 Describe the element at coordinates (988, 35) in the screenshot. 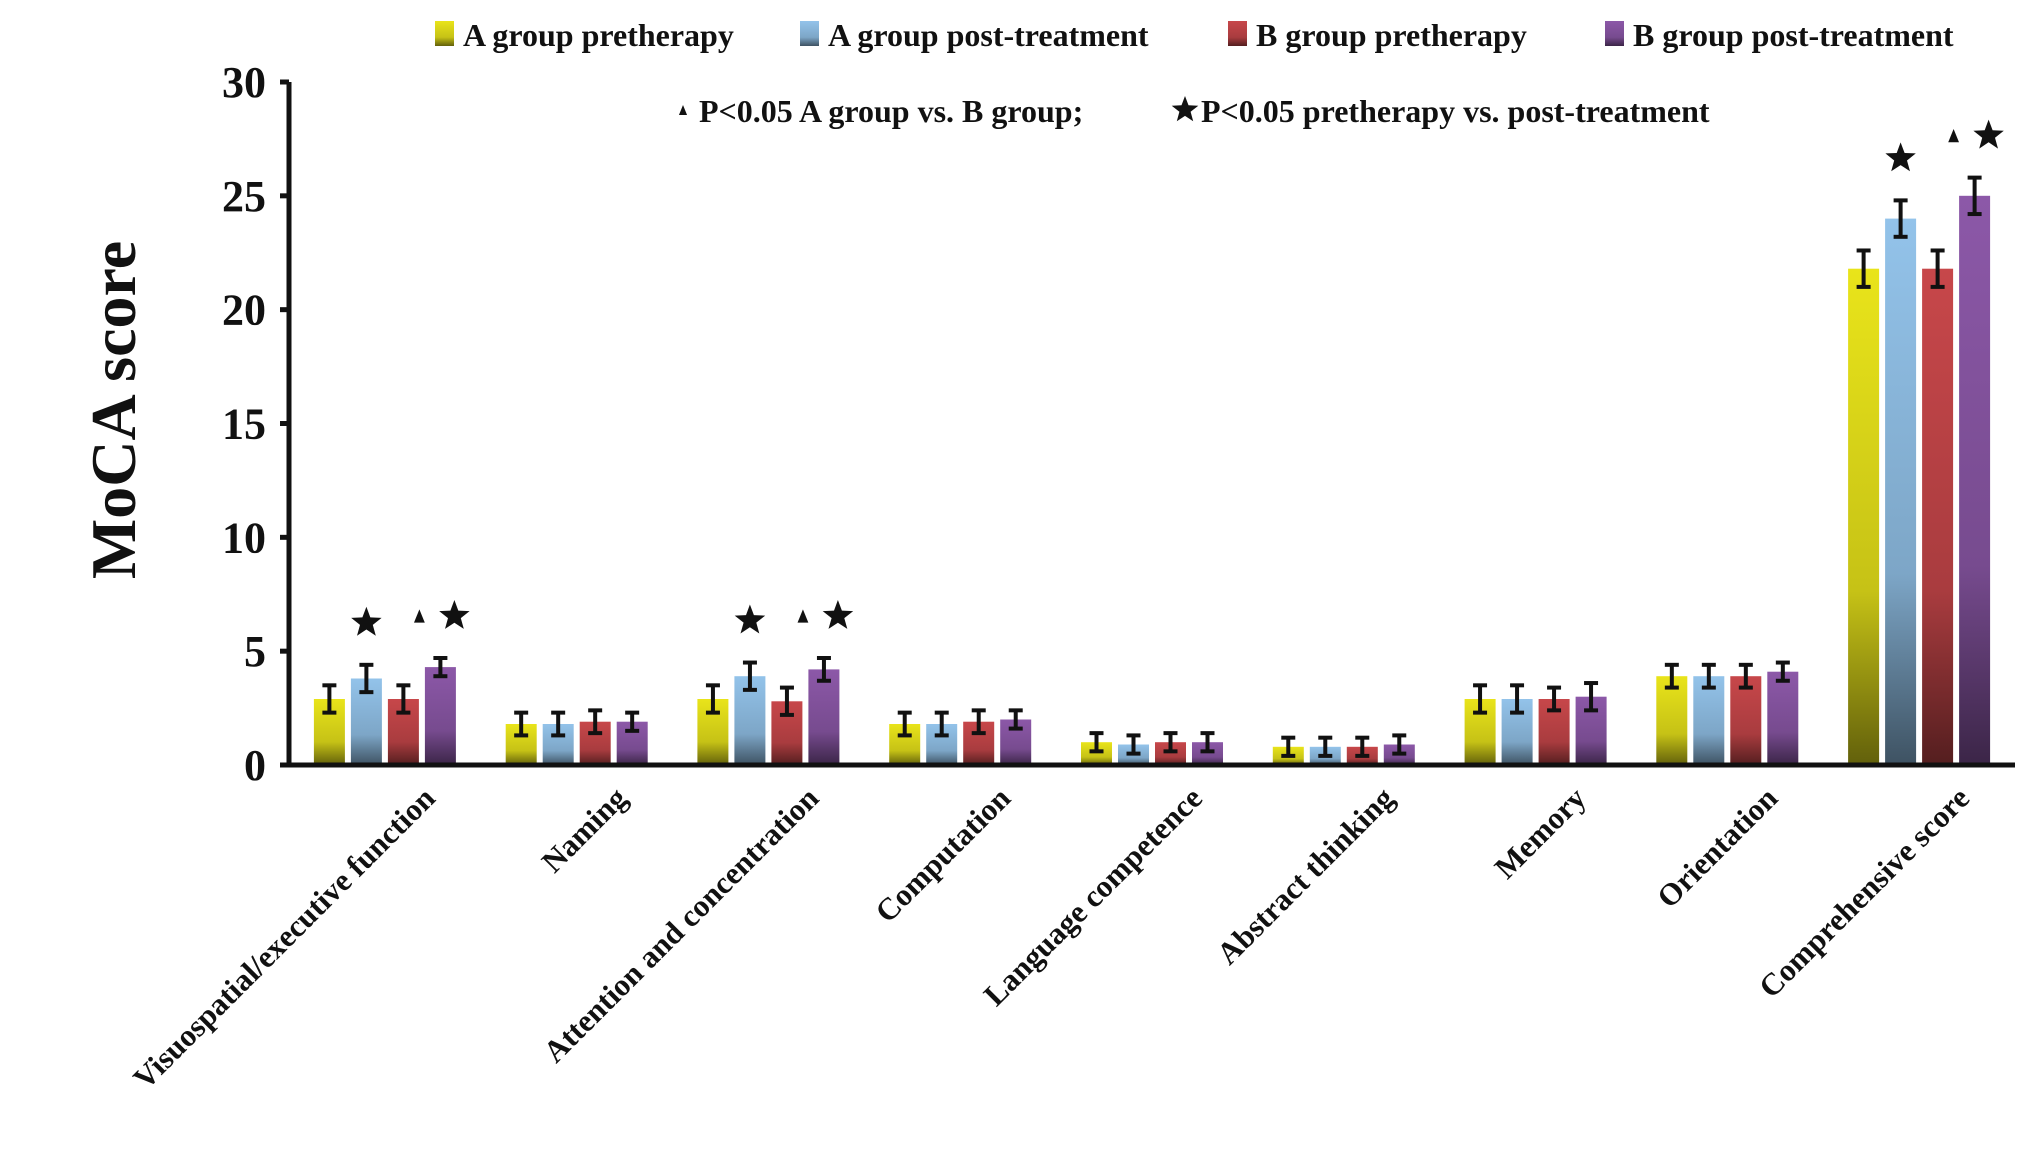

I see `legend-label: A group post-treatment` at that location.